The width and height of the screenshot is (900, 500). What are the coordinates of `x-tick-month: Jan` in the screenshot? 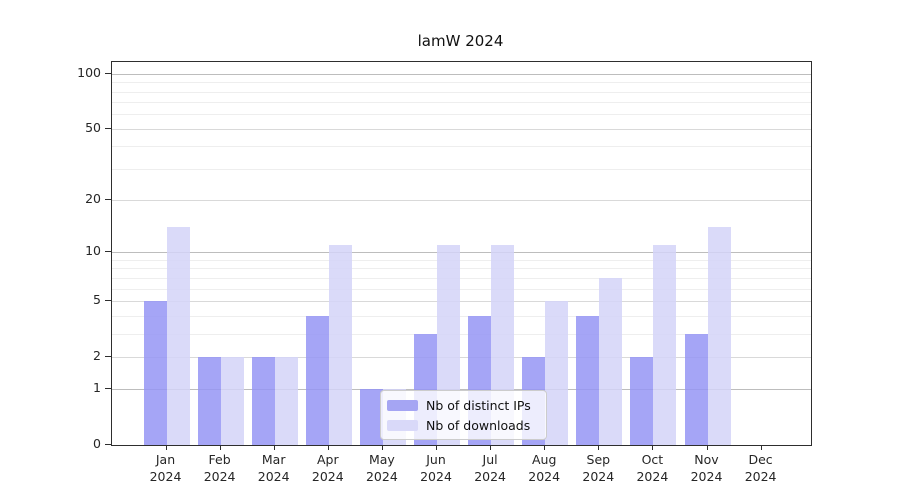 It's located at (165, 459).